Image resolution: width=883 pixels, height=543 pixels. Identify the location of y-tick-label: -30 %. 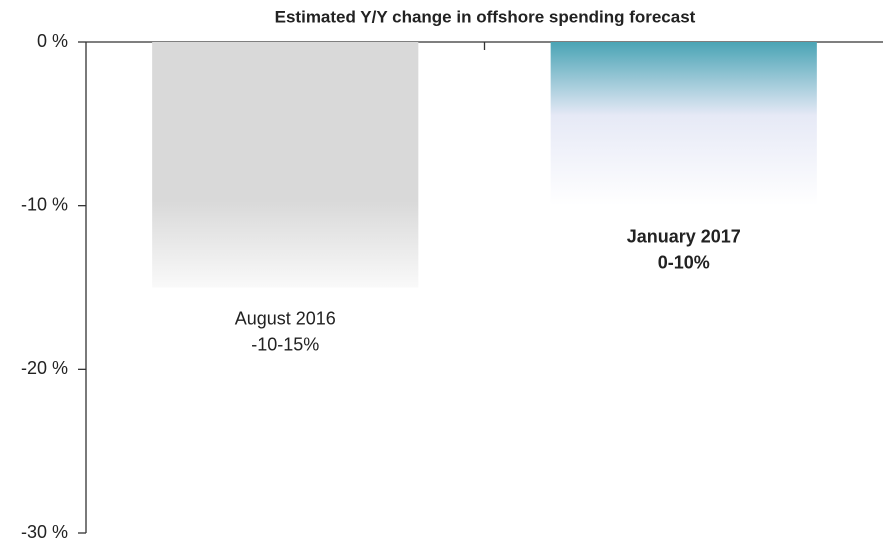
(44, 532).